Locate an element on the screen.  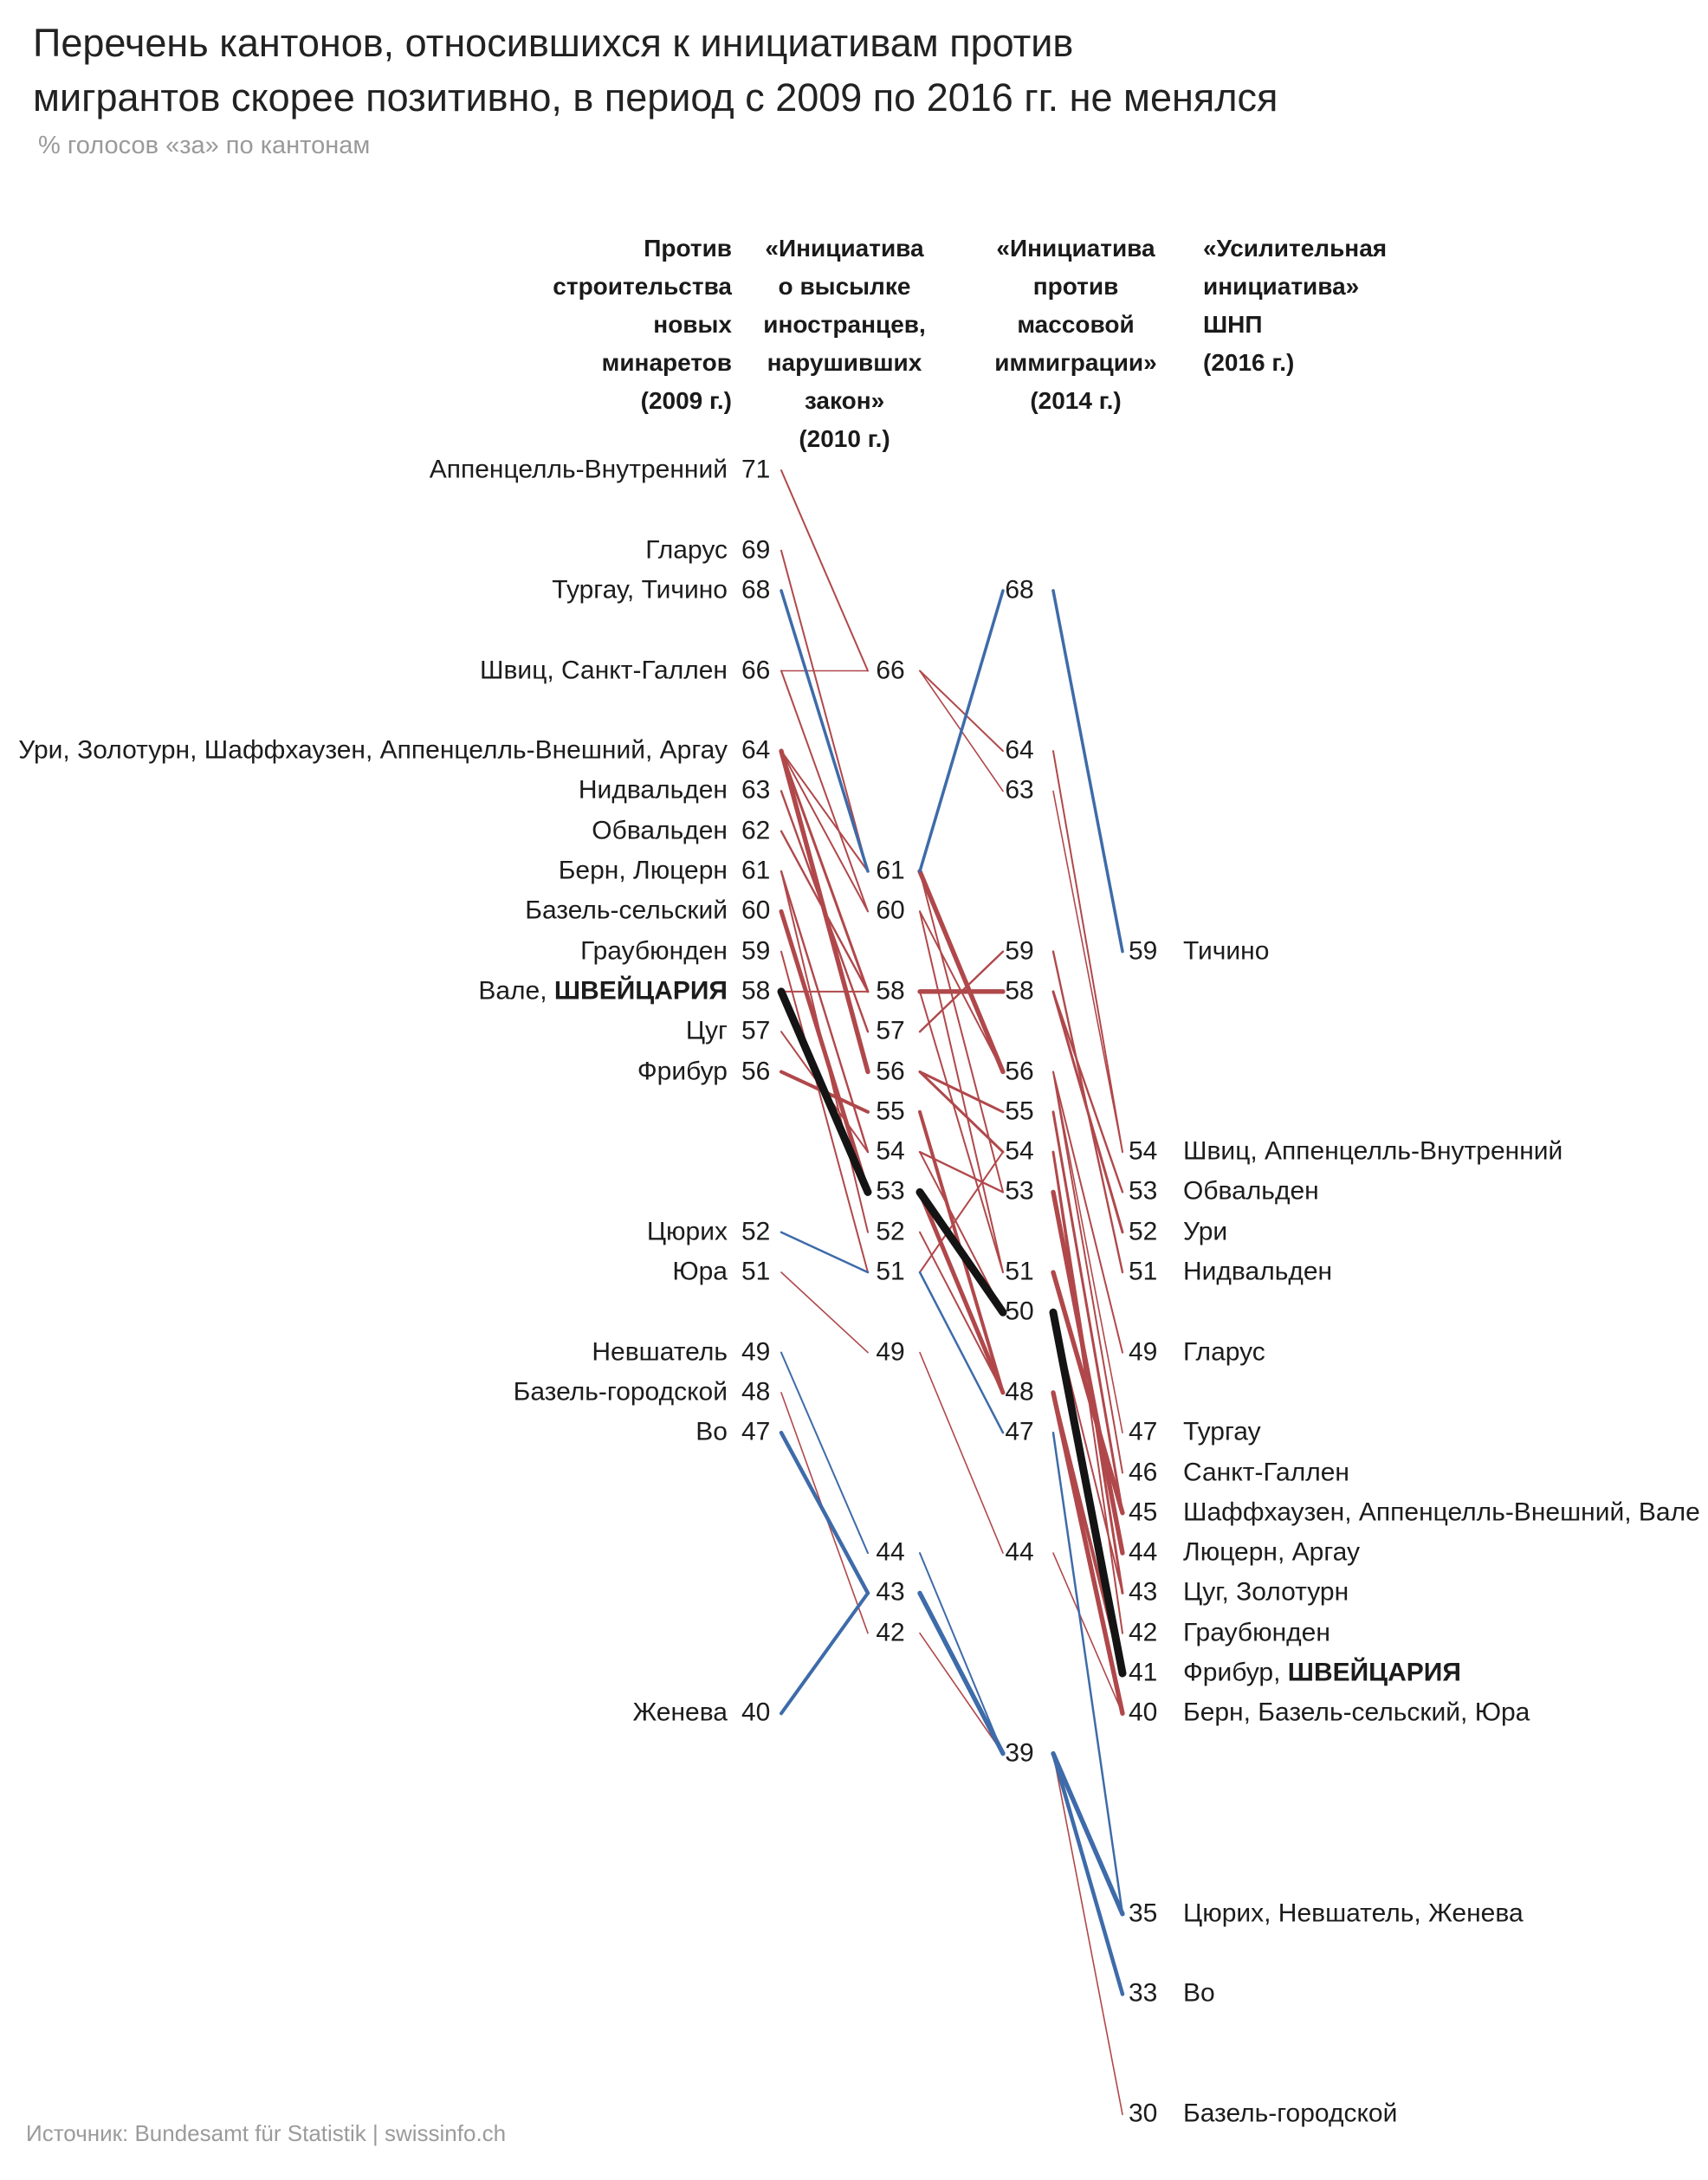
left-row-label-60: Базель-сельский is located at coordinates (626, 910).